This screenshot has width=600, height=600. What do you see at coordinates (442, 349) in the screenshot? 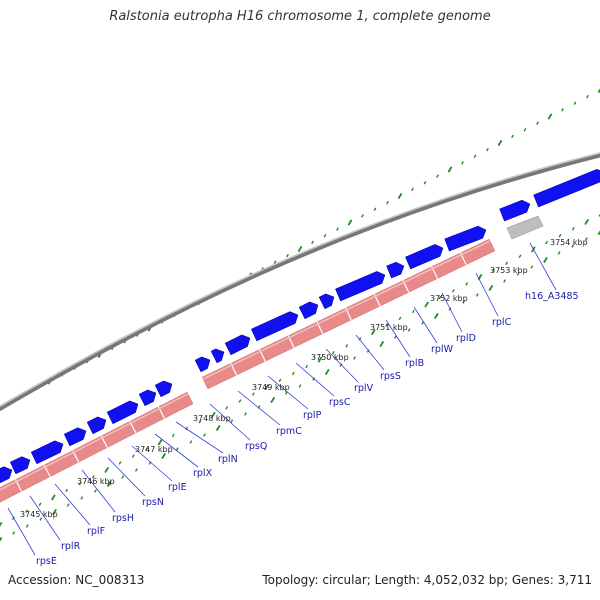
I see `gene-label-rplW: rplW` at bounding box center [442, 349].